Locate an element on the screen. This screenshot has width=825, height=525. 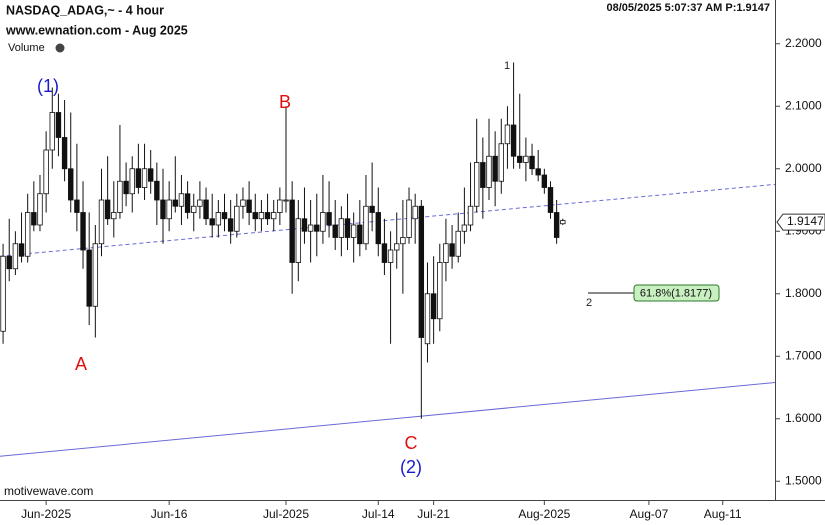
fib-box is located at coordinates (676, 293).